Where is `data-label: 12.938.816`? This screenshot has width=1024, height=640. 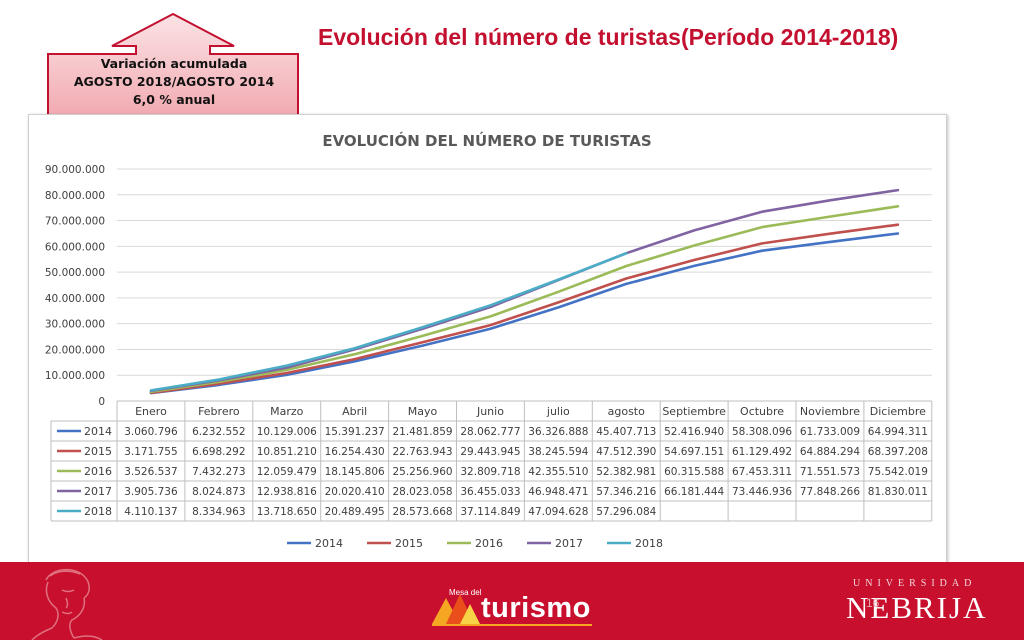
data-label: 12.938.816 is located at coordinates (287, 492).